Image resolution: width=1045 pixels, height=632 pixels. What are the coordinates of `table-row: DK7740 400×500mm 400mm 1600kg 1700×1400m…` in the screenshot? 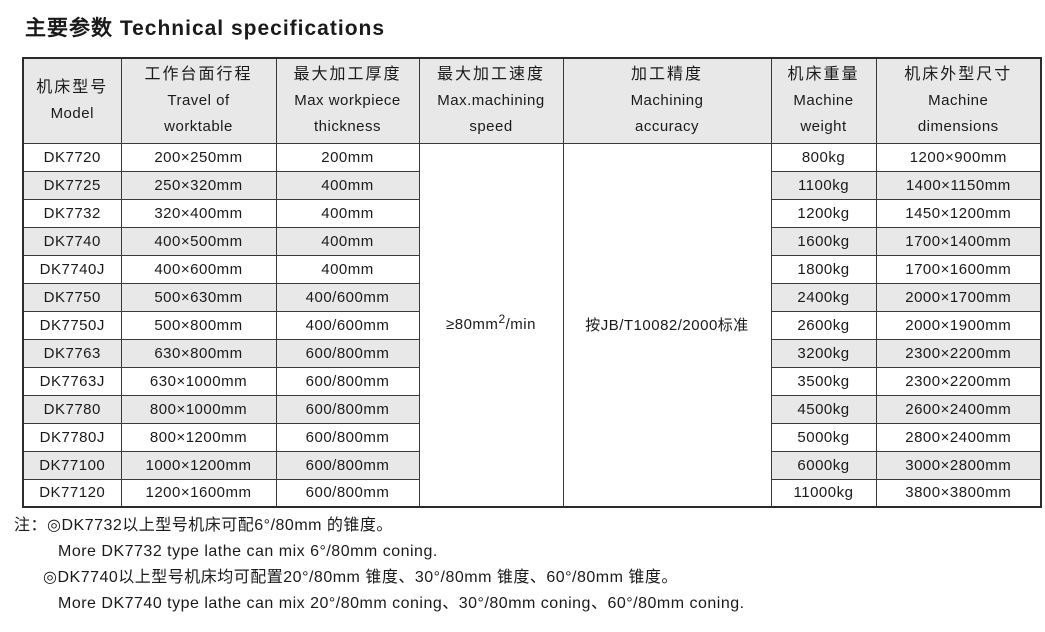 It's located at (532, 241).